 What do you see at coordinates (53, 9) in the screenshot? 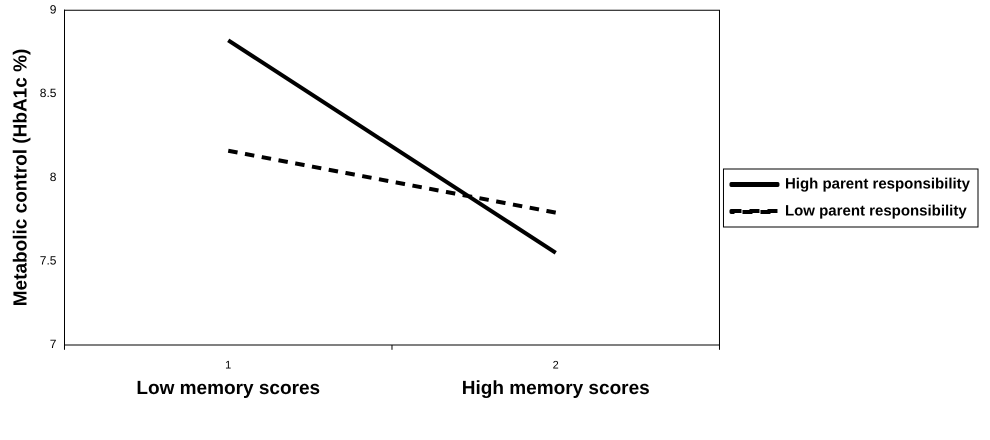
I see `y-tick-label: 9` at bounding box center [53, 9].